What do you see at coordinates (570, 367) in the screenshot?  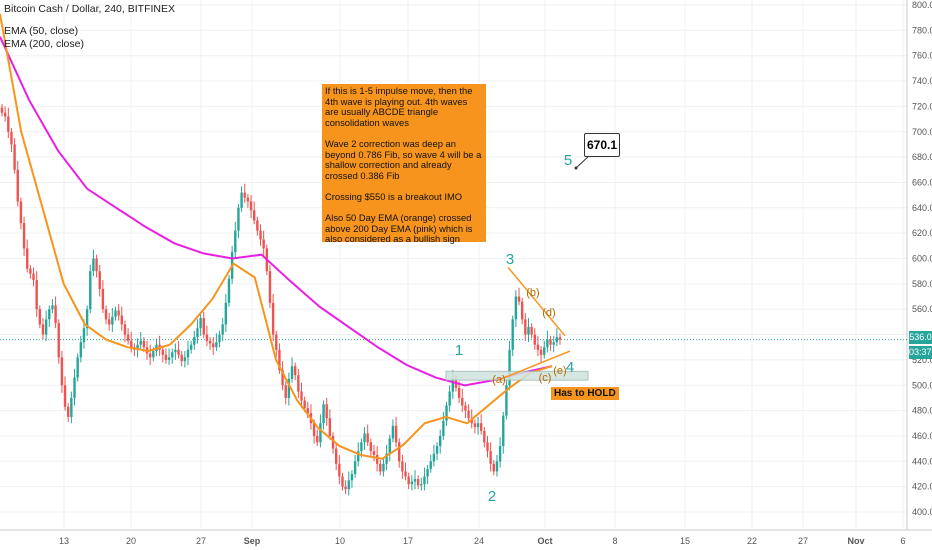 I see `wave-label-4: 4` at bounding box center [570, 367].